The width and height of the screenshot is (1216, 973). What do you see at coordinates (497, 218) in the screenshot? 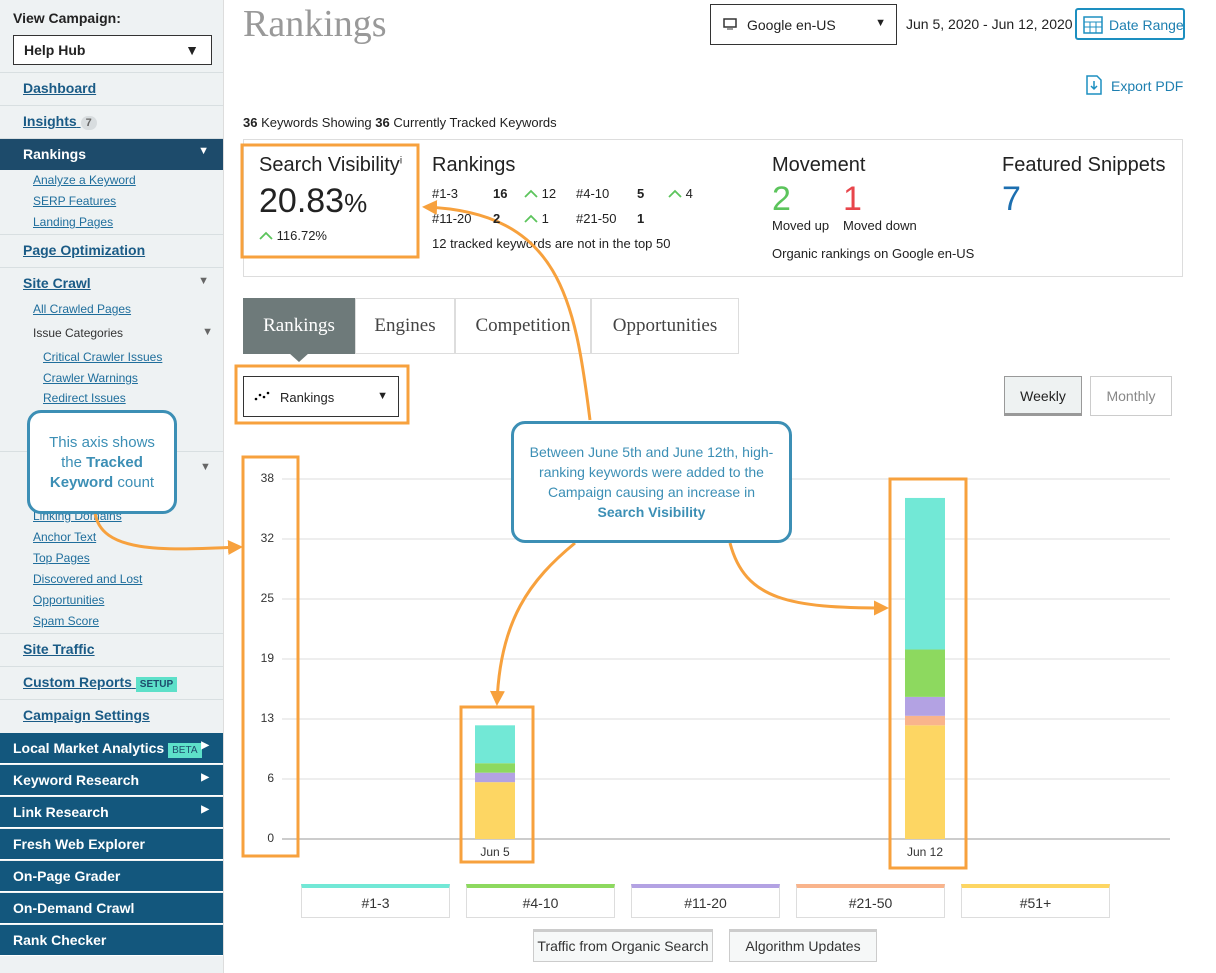
I see `rank-value: 2` at bounding box center [497, 218].